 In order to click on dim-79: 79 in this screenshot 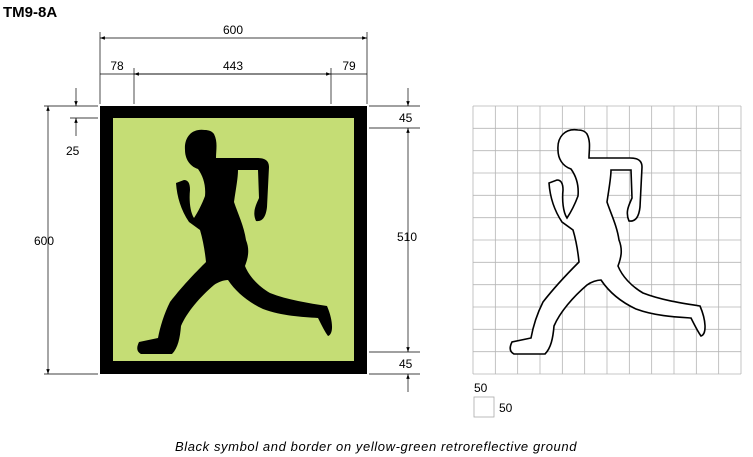, I will do `click(349, 66)`.